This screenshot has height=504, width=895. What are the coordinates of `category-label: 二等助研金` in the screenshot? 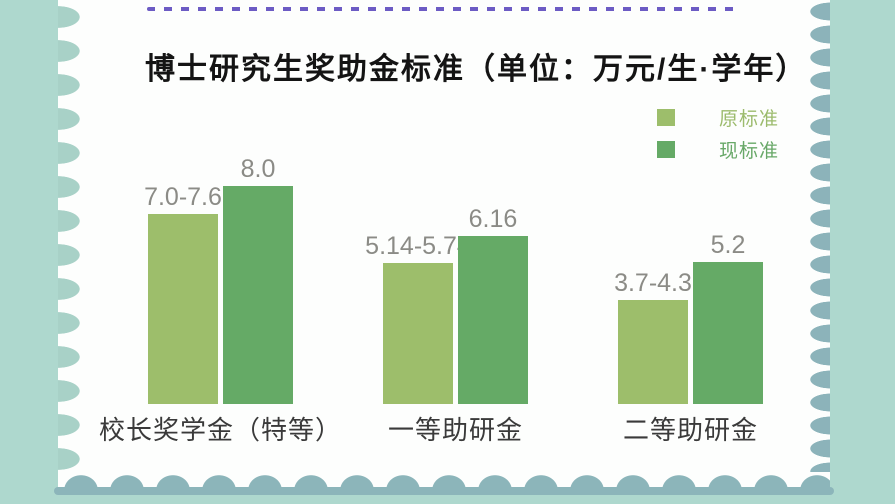 It's located at (690, 430).